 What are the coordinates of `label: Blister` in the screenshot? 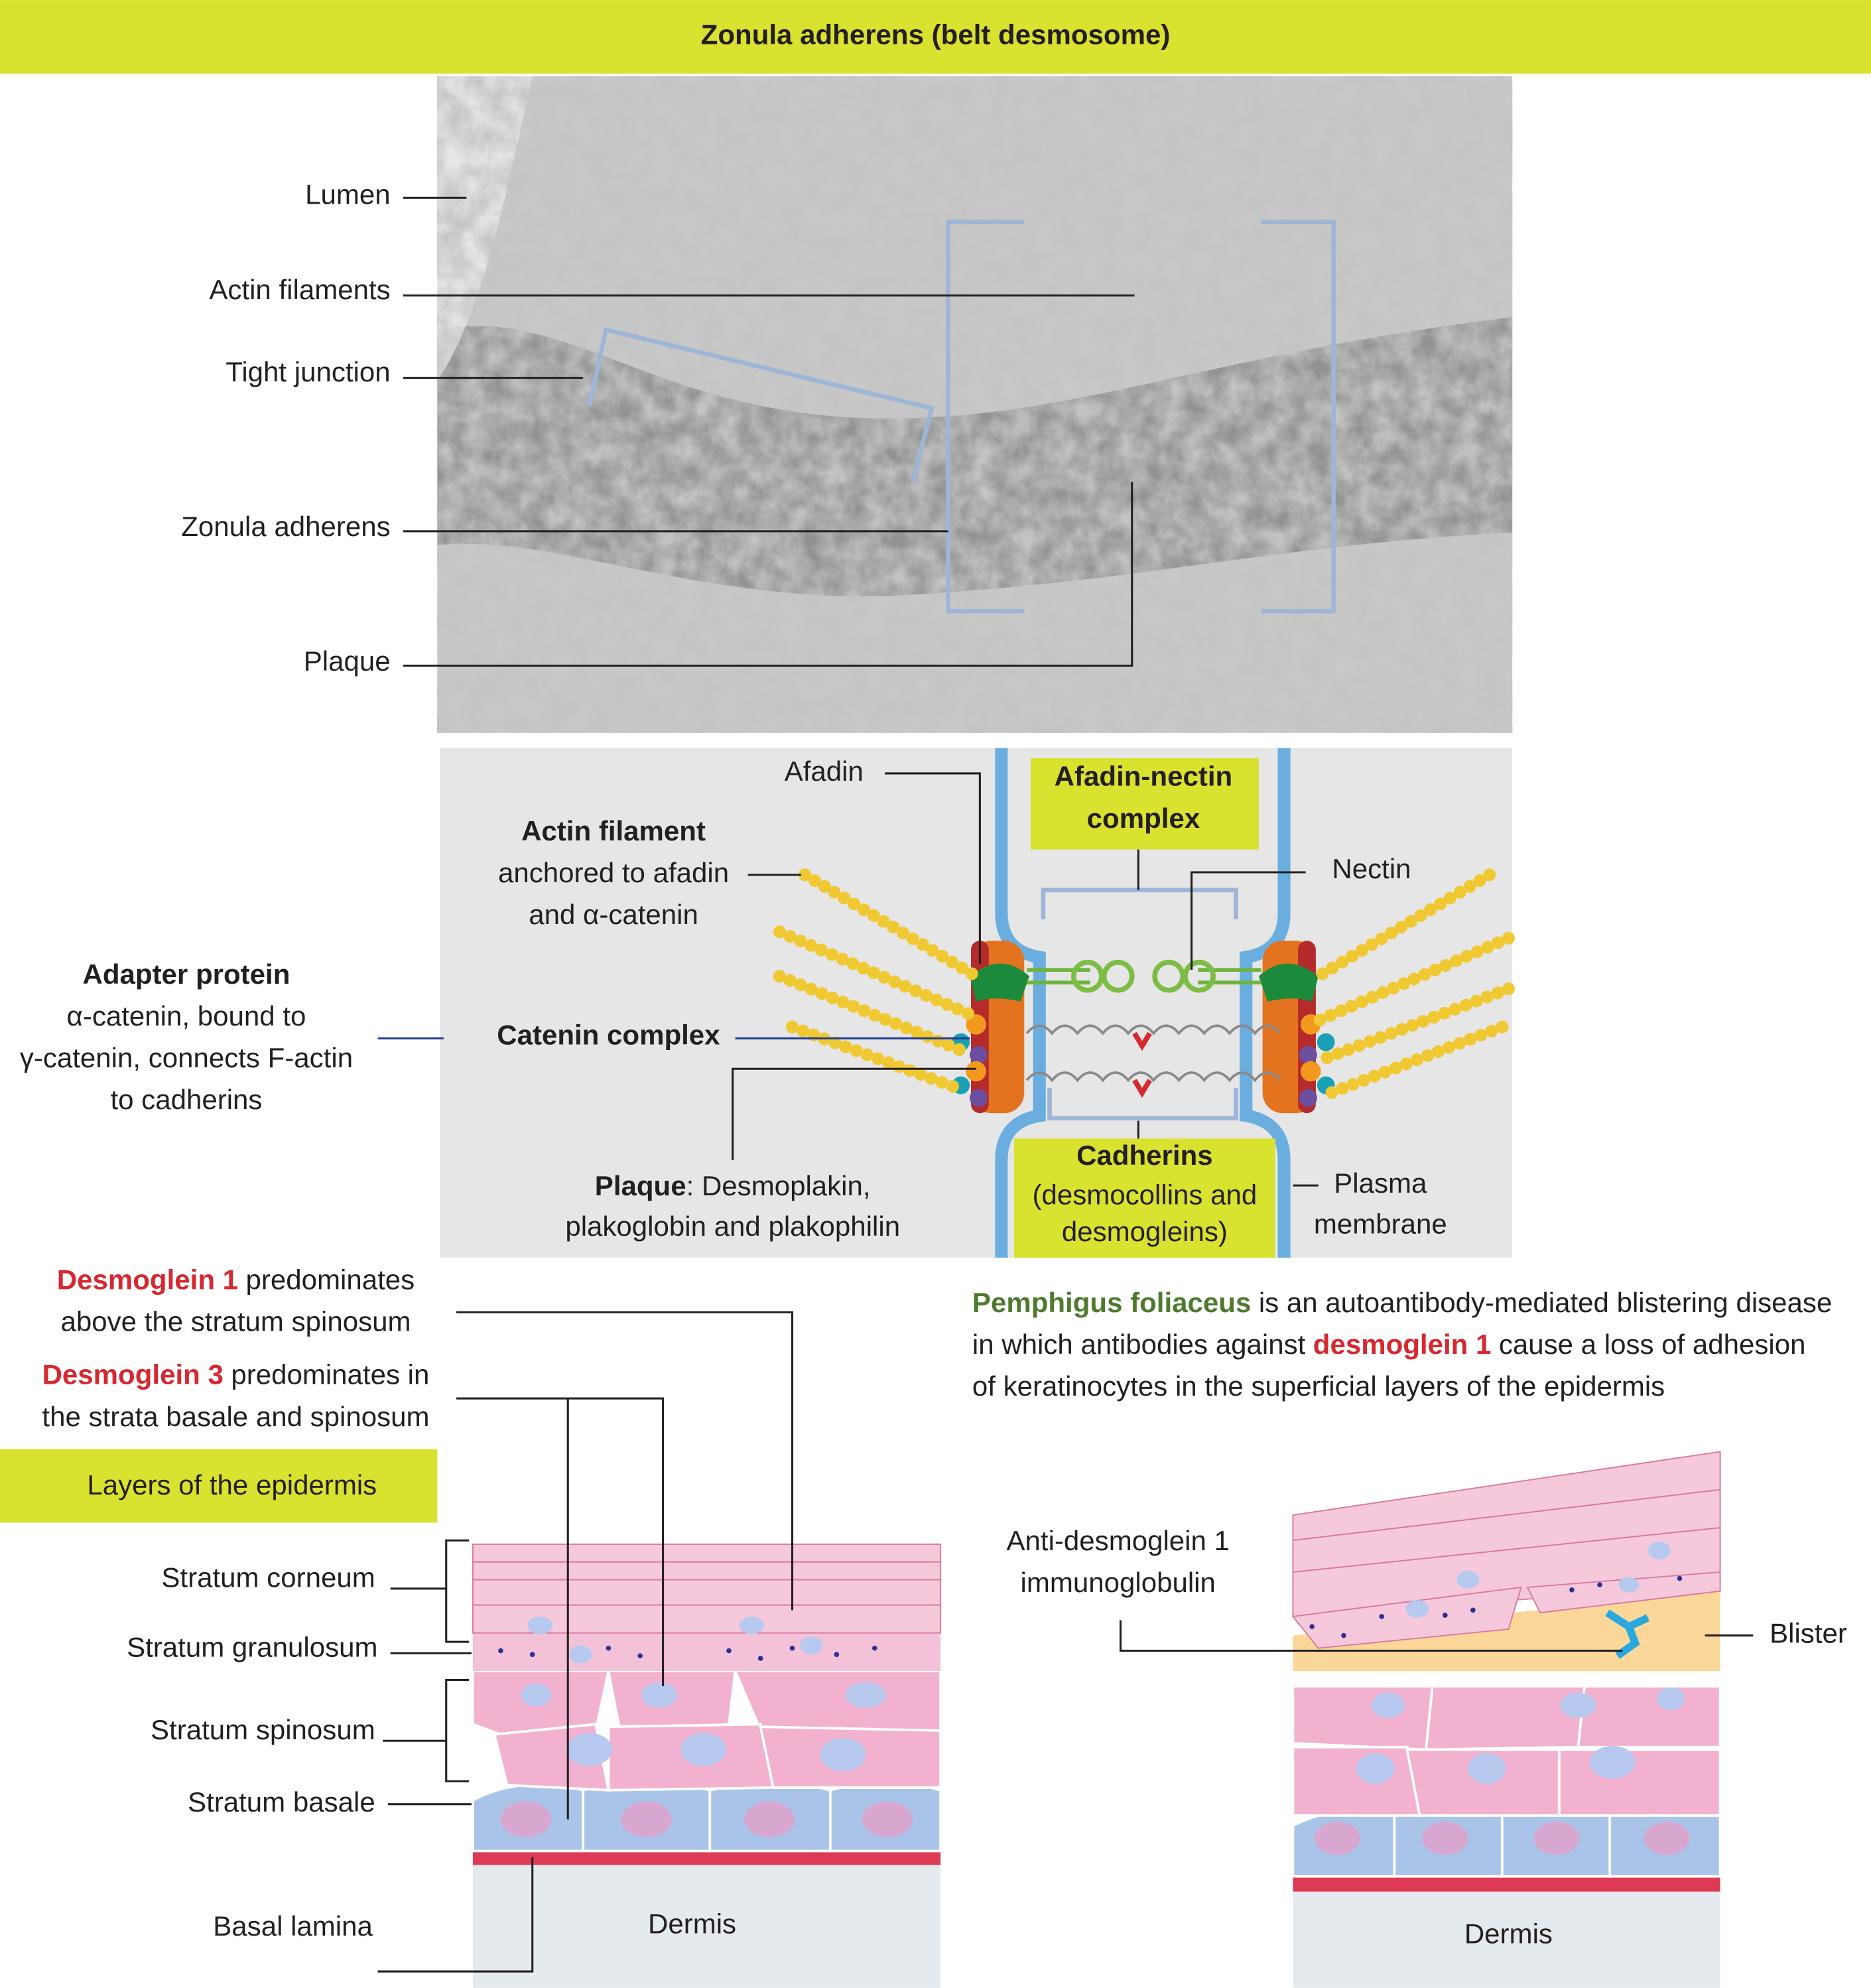 It's located at (1808, 1633).